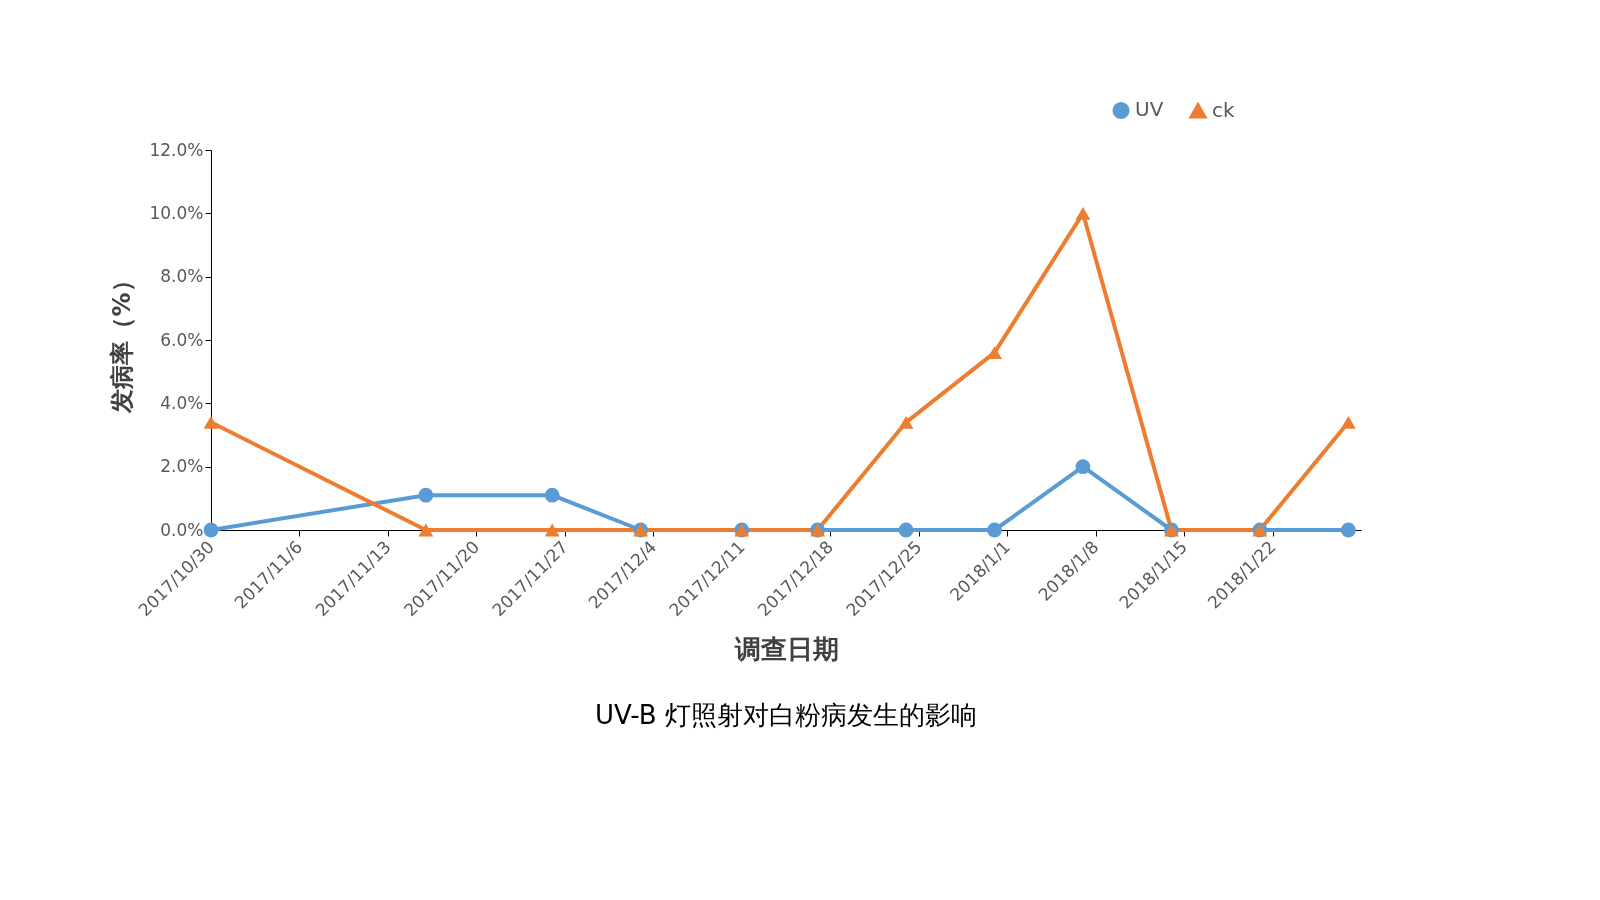 The image size is (1600, 900). I want to click on y-tick-label: 8.0%, so click(182, 276).